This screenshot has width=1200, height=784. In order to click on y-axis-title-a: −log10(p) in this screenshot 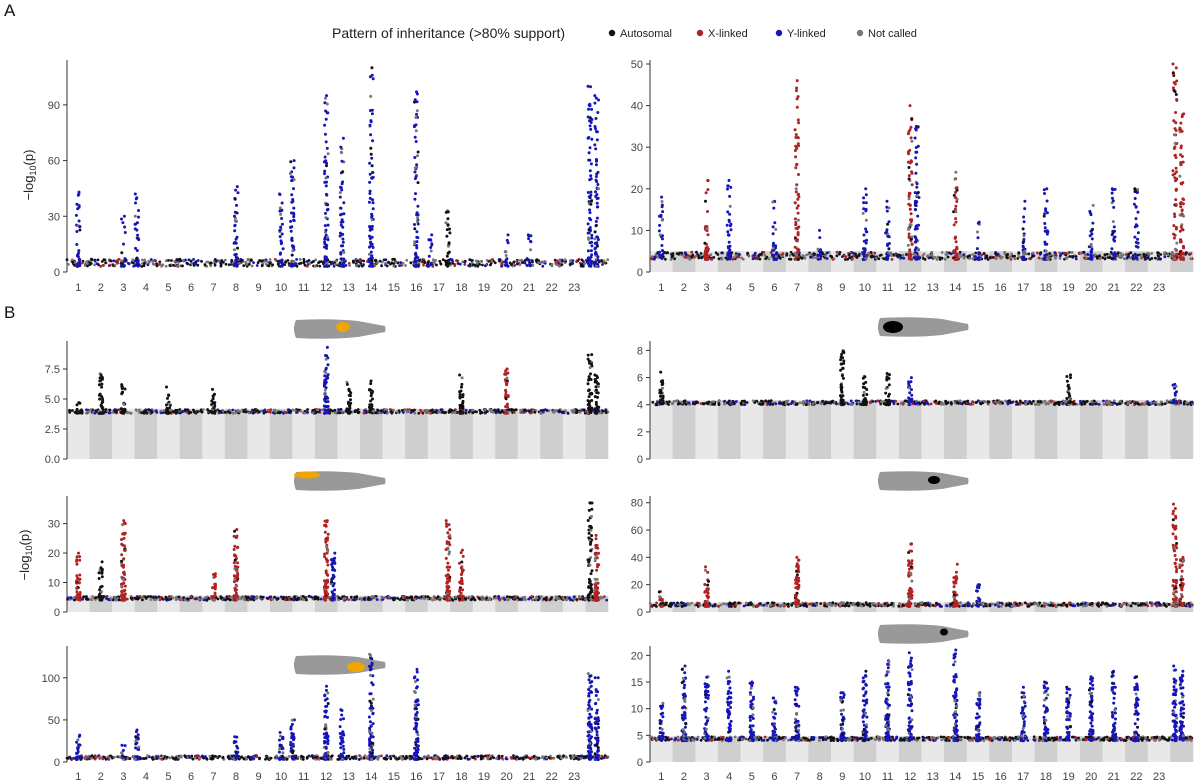, I will do `click(29, 175)`.